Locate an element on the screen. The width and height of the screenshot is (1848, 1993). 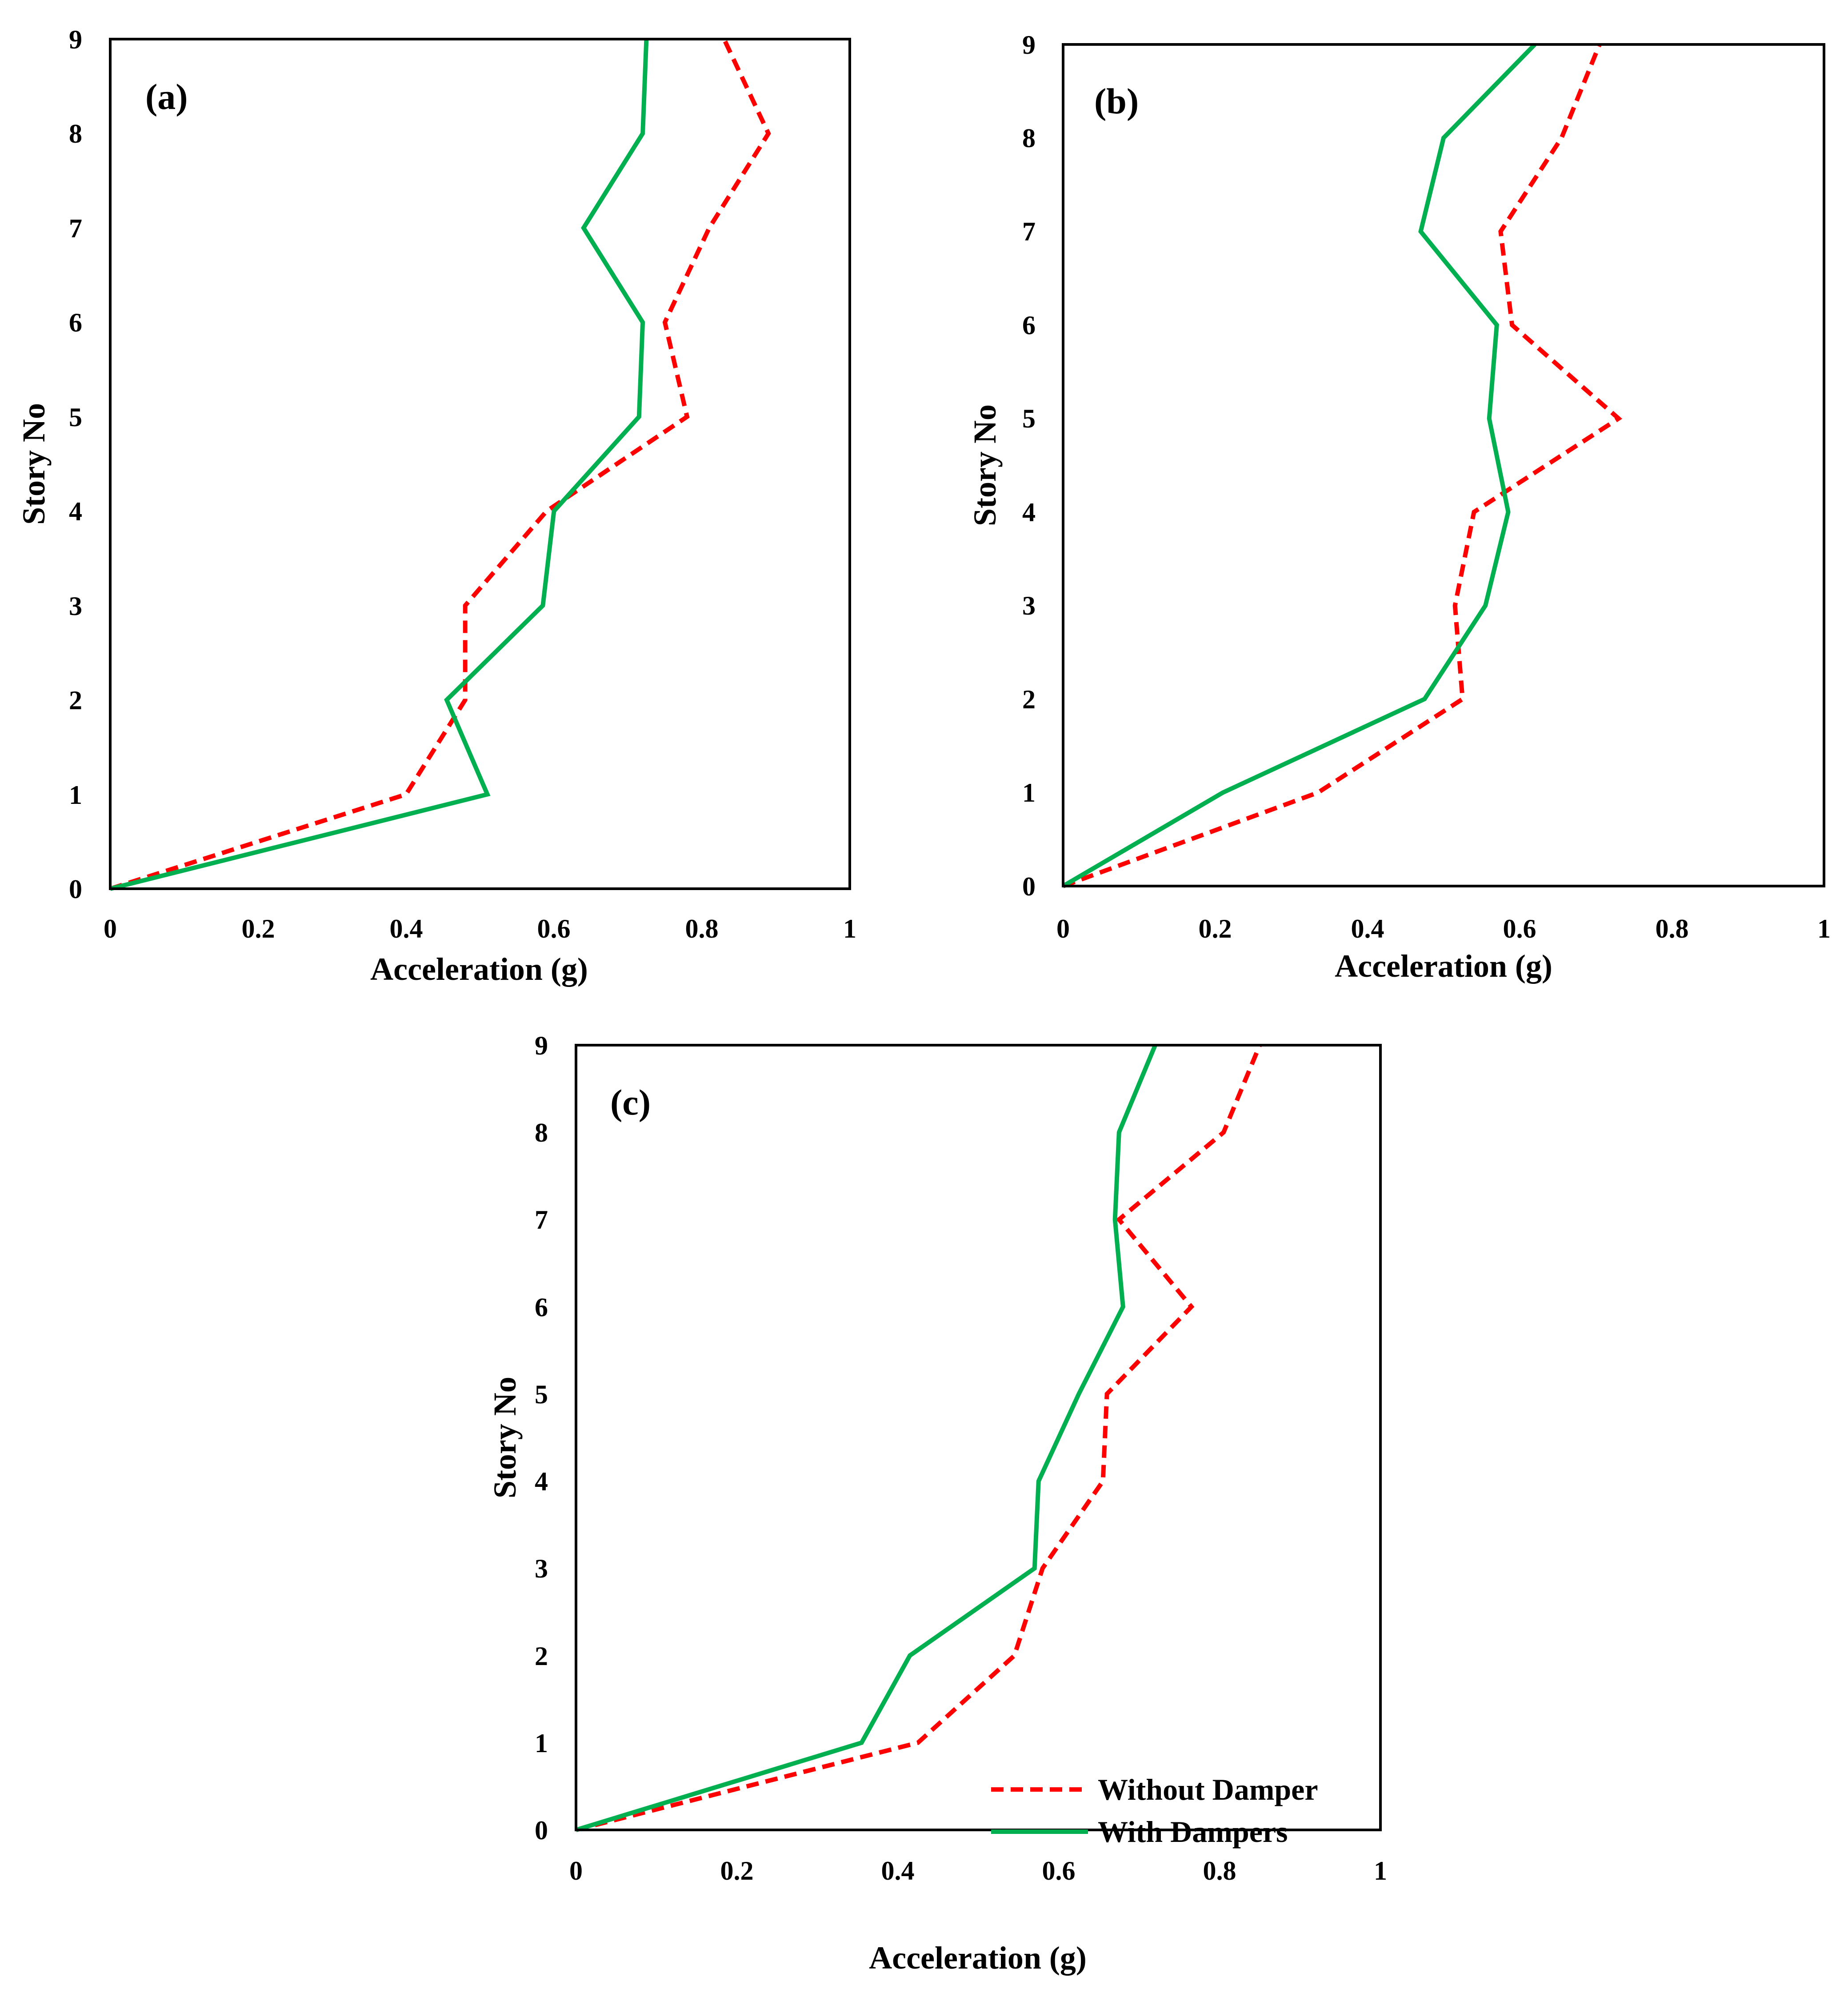
legend-label-without-damper: Without Damper is located at coordinates (1208, 1790).